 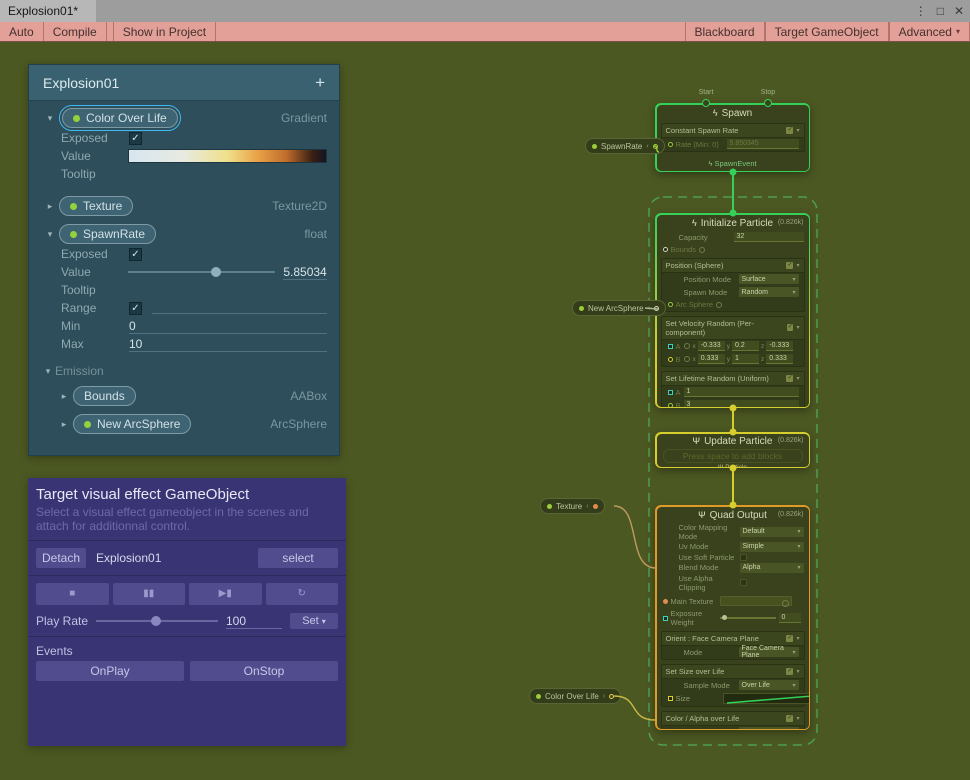 I want to click on velocity-a-y-field: 0.2, so click(x=746, y=346).